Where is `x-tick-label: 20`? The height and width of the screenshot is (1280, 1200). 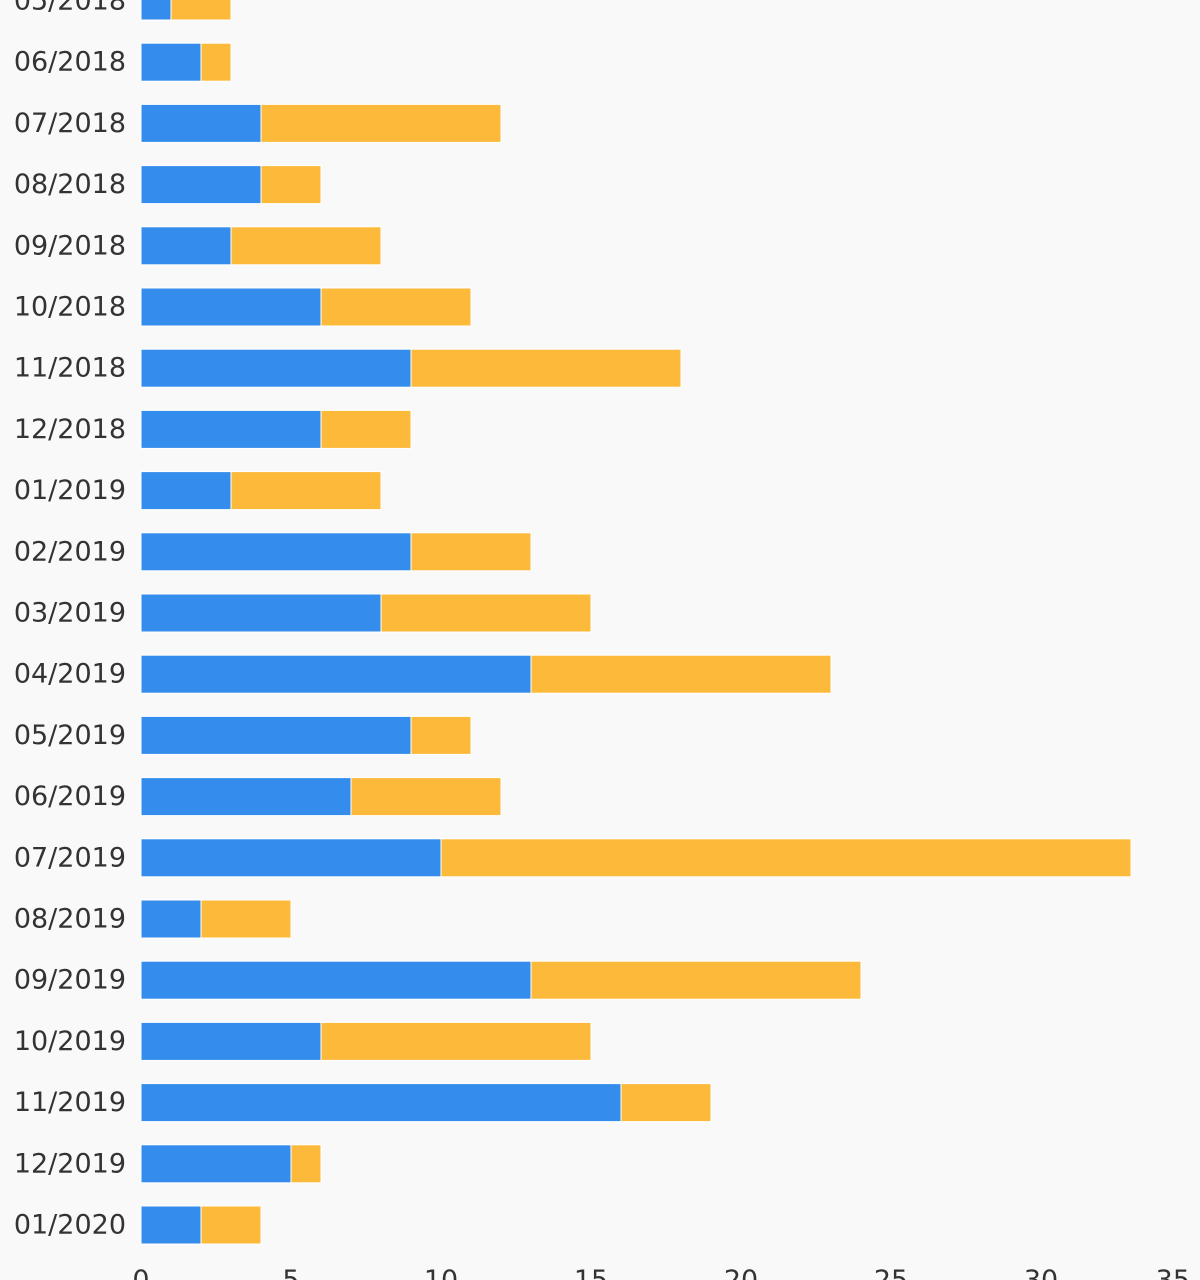
x-tick-label: 20 is located at coordinates (741, 1272).